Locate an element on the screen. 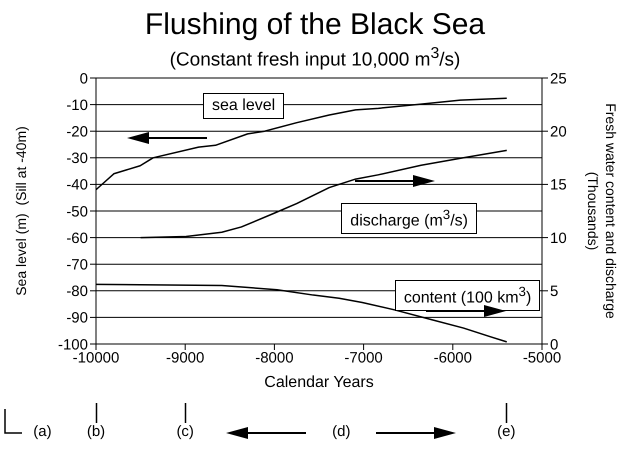 This screenshot has width=630, height=473. x-tick-label: -6000 is located at coordinates (453, 358).